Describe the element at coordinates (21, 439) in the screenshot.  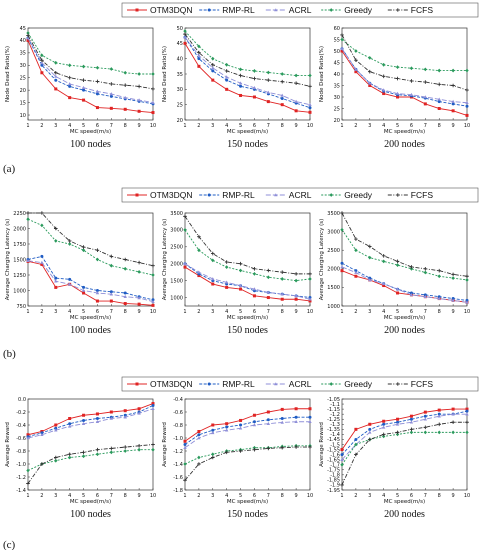
I see `y-tick-label: -0.6` at that location.